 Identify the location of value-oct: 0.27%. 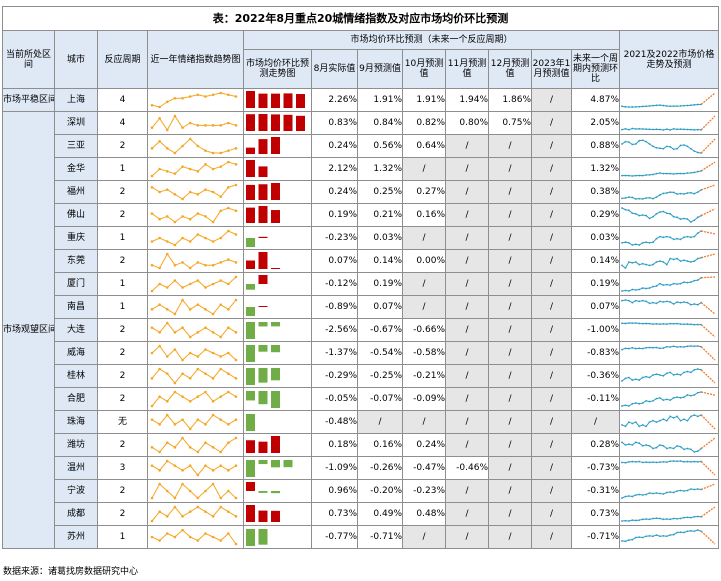
(424, 192).